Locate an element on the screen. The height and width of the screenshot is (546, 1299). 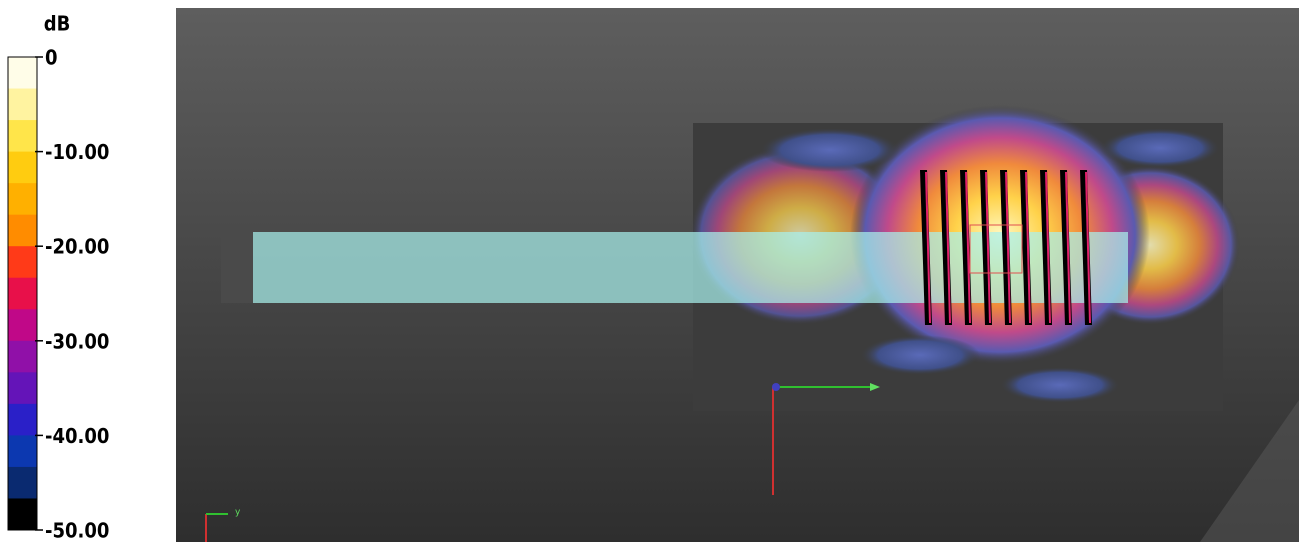
colorbar: 0 -10.00 -20.00 -30.00 -40.00 -50.00 is located at coordinates (58, 294).